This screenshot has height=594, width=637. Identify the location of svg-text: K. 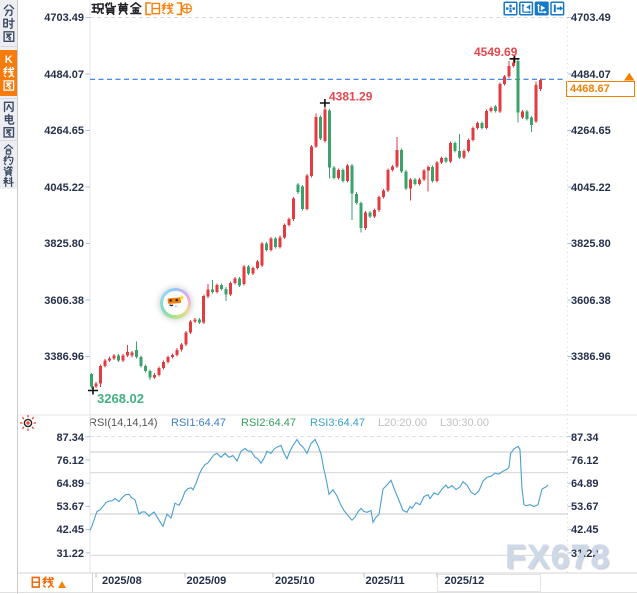
(9, 60).